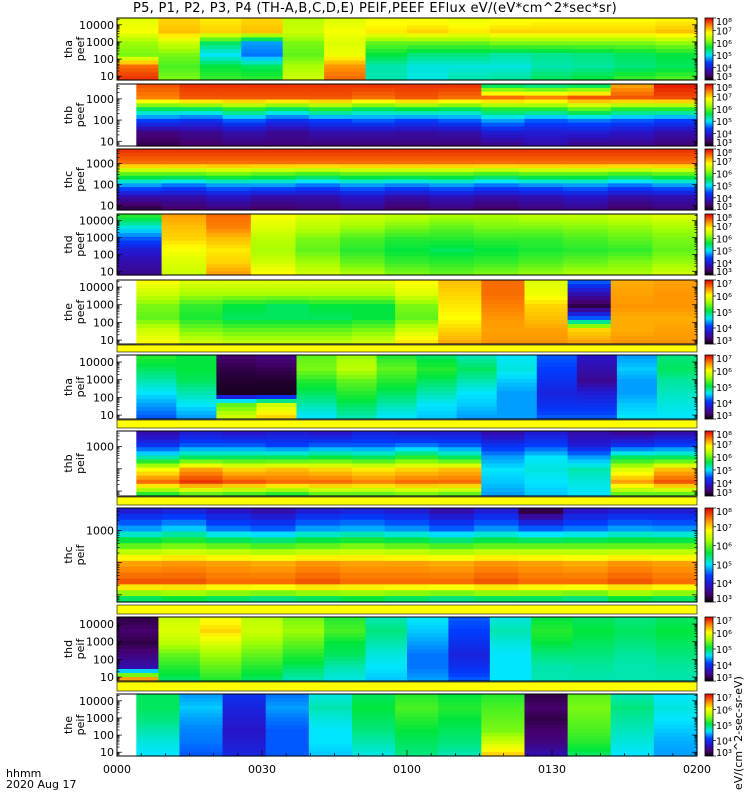 The image size is (750, 800). What do you see at coordinates (709, 312) in the screenshot?
I see `colorbar` at bounding box center [709, 312].